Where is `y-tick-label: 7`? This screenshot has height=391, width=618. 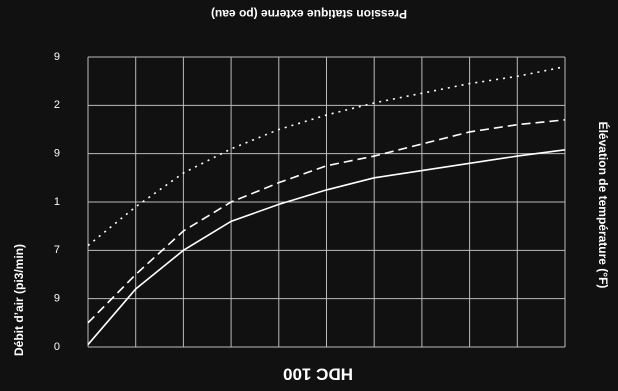
y-tick-label: 7 is located at coordinates (57, 250).